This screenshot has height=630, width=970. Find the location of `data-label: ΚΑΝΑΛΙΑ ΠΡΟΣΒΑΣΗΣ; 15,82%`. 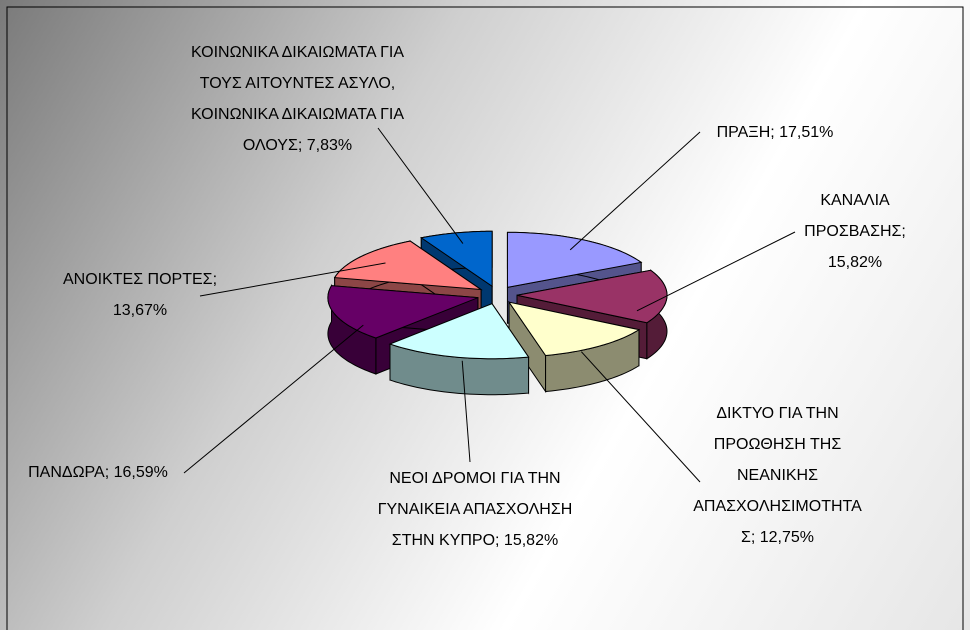

data-label: ΚΑΝΑΛΙΑ ΠΡΟΣΒΑΣΗΣ; 15,82% is located at coordinates (855, 231).